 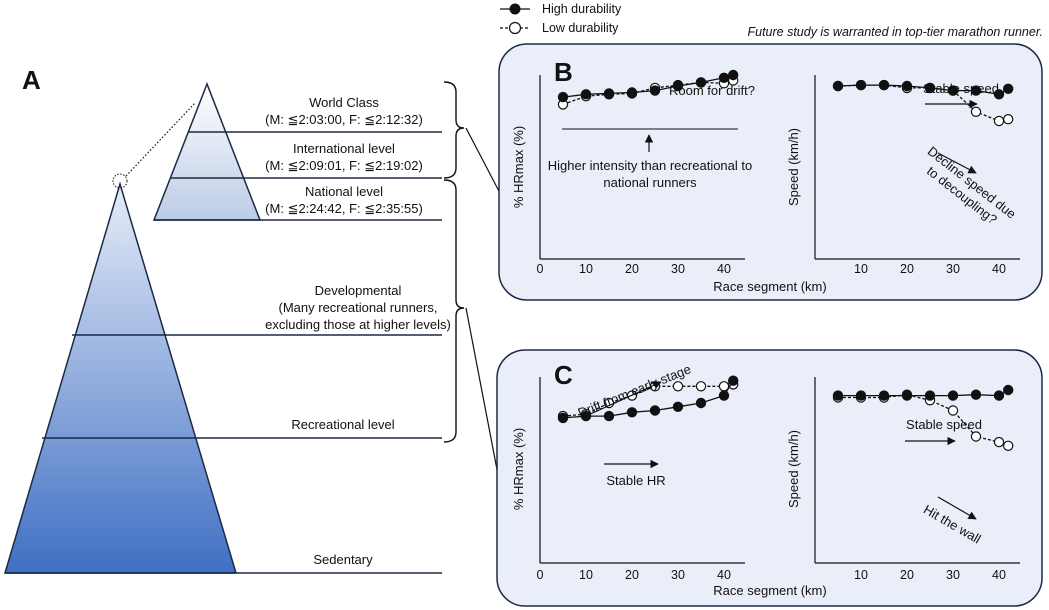 What do you see at coordinates (344, 119) in the screenshot?
I see `world-class-detail: (M: ≦2:03:00, F: ≦2:12:32)` at bounding box center [344, 119].